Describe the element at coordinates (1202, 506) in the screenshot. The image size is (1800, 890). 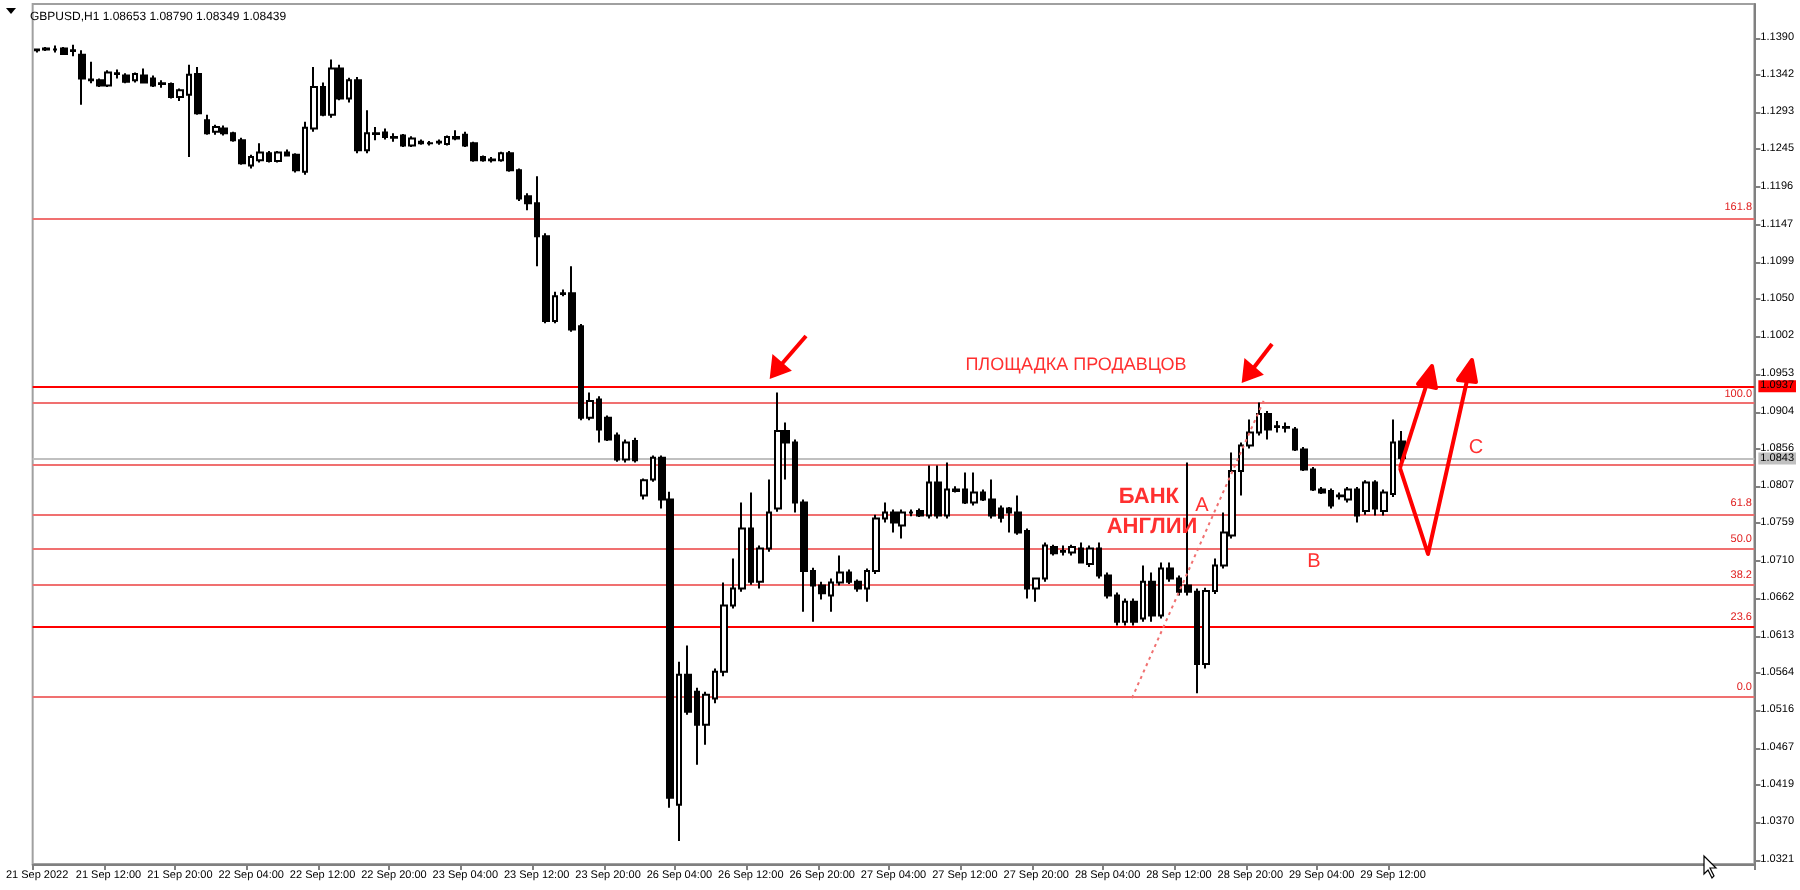
I see `annotation: A` at that location.